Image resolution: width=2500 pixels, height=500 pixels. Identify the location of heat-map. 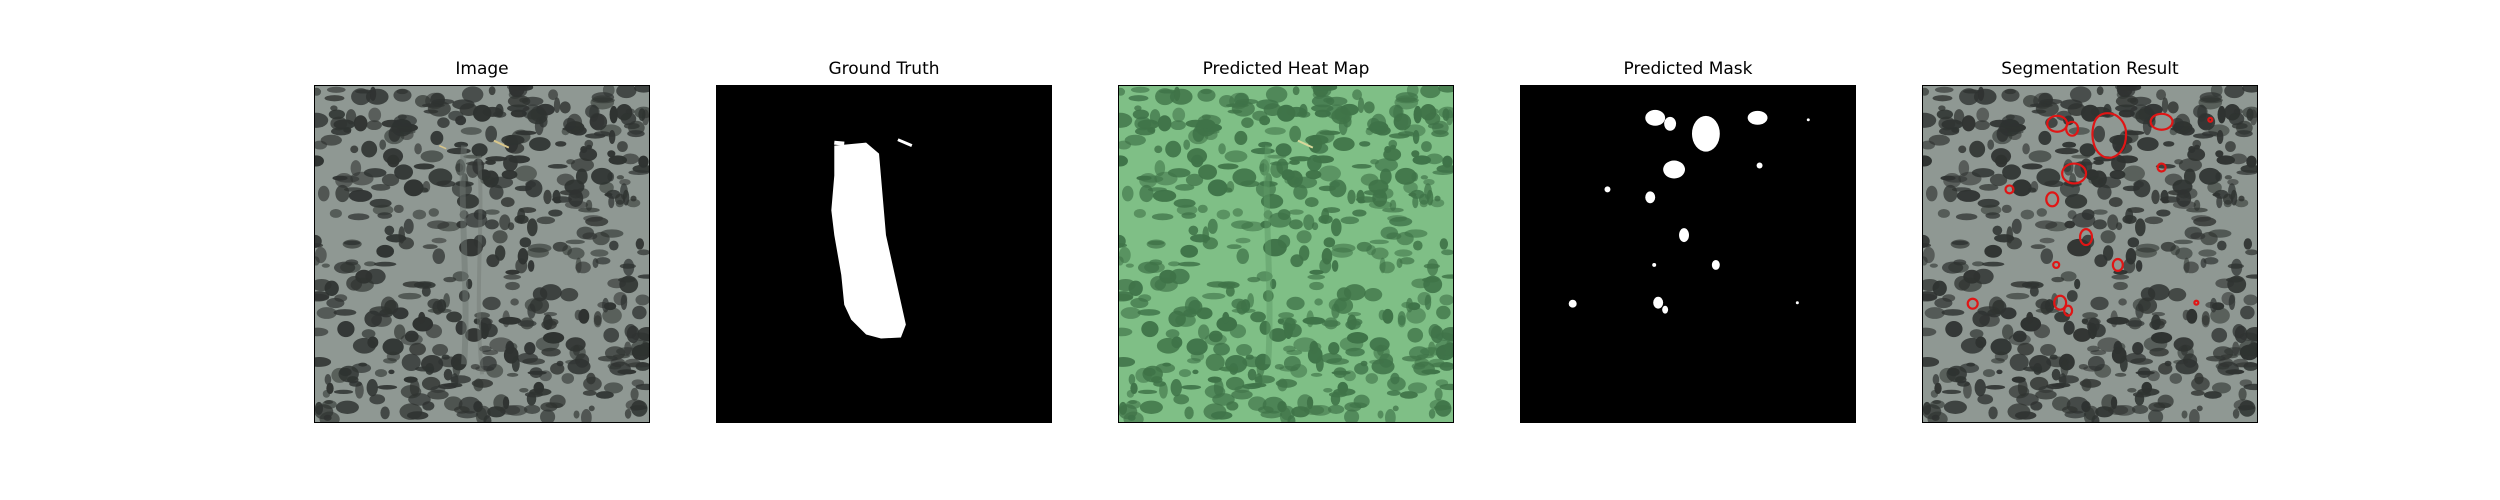
(1286, 254).